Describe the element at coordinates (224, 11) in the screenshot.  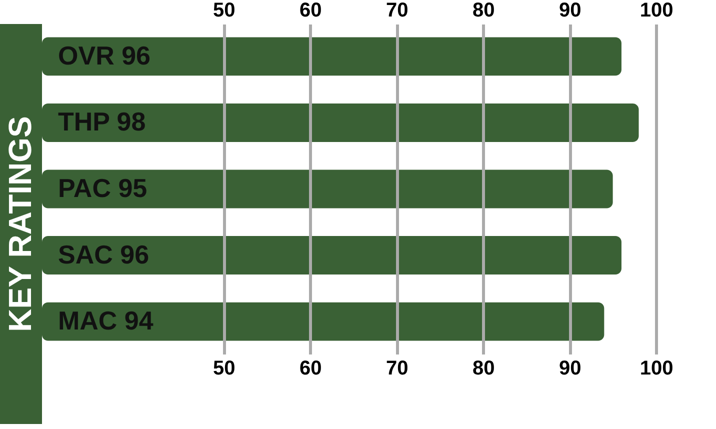
I see `x-tick-label: 50` at that location.